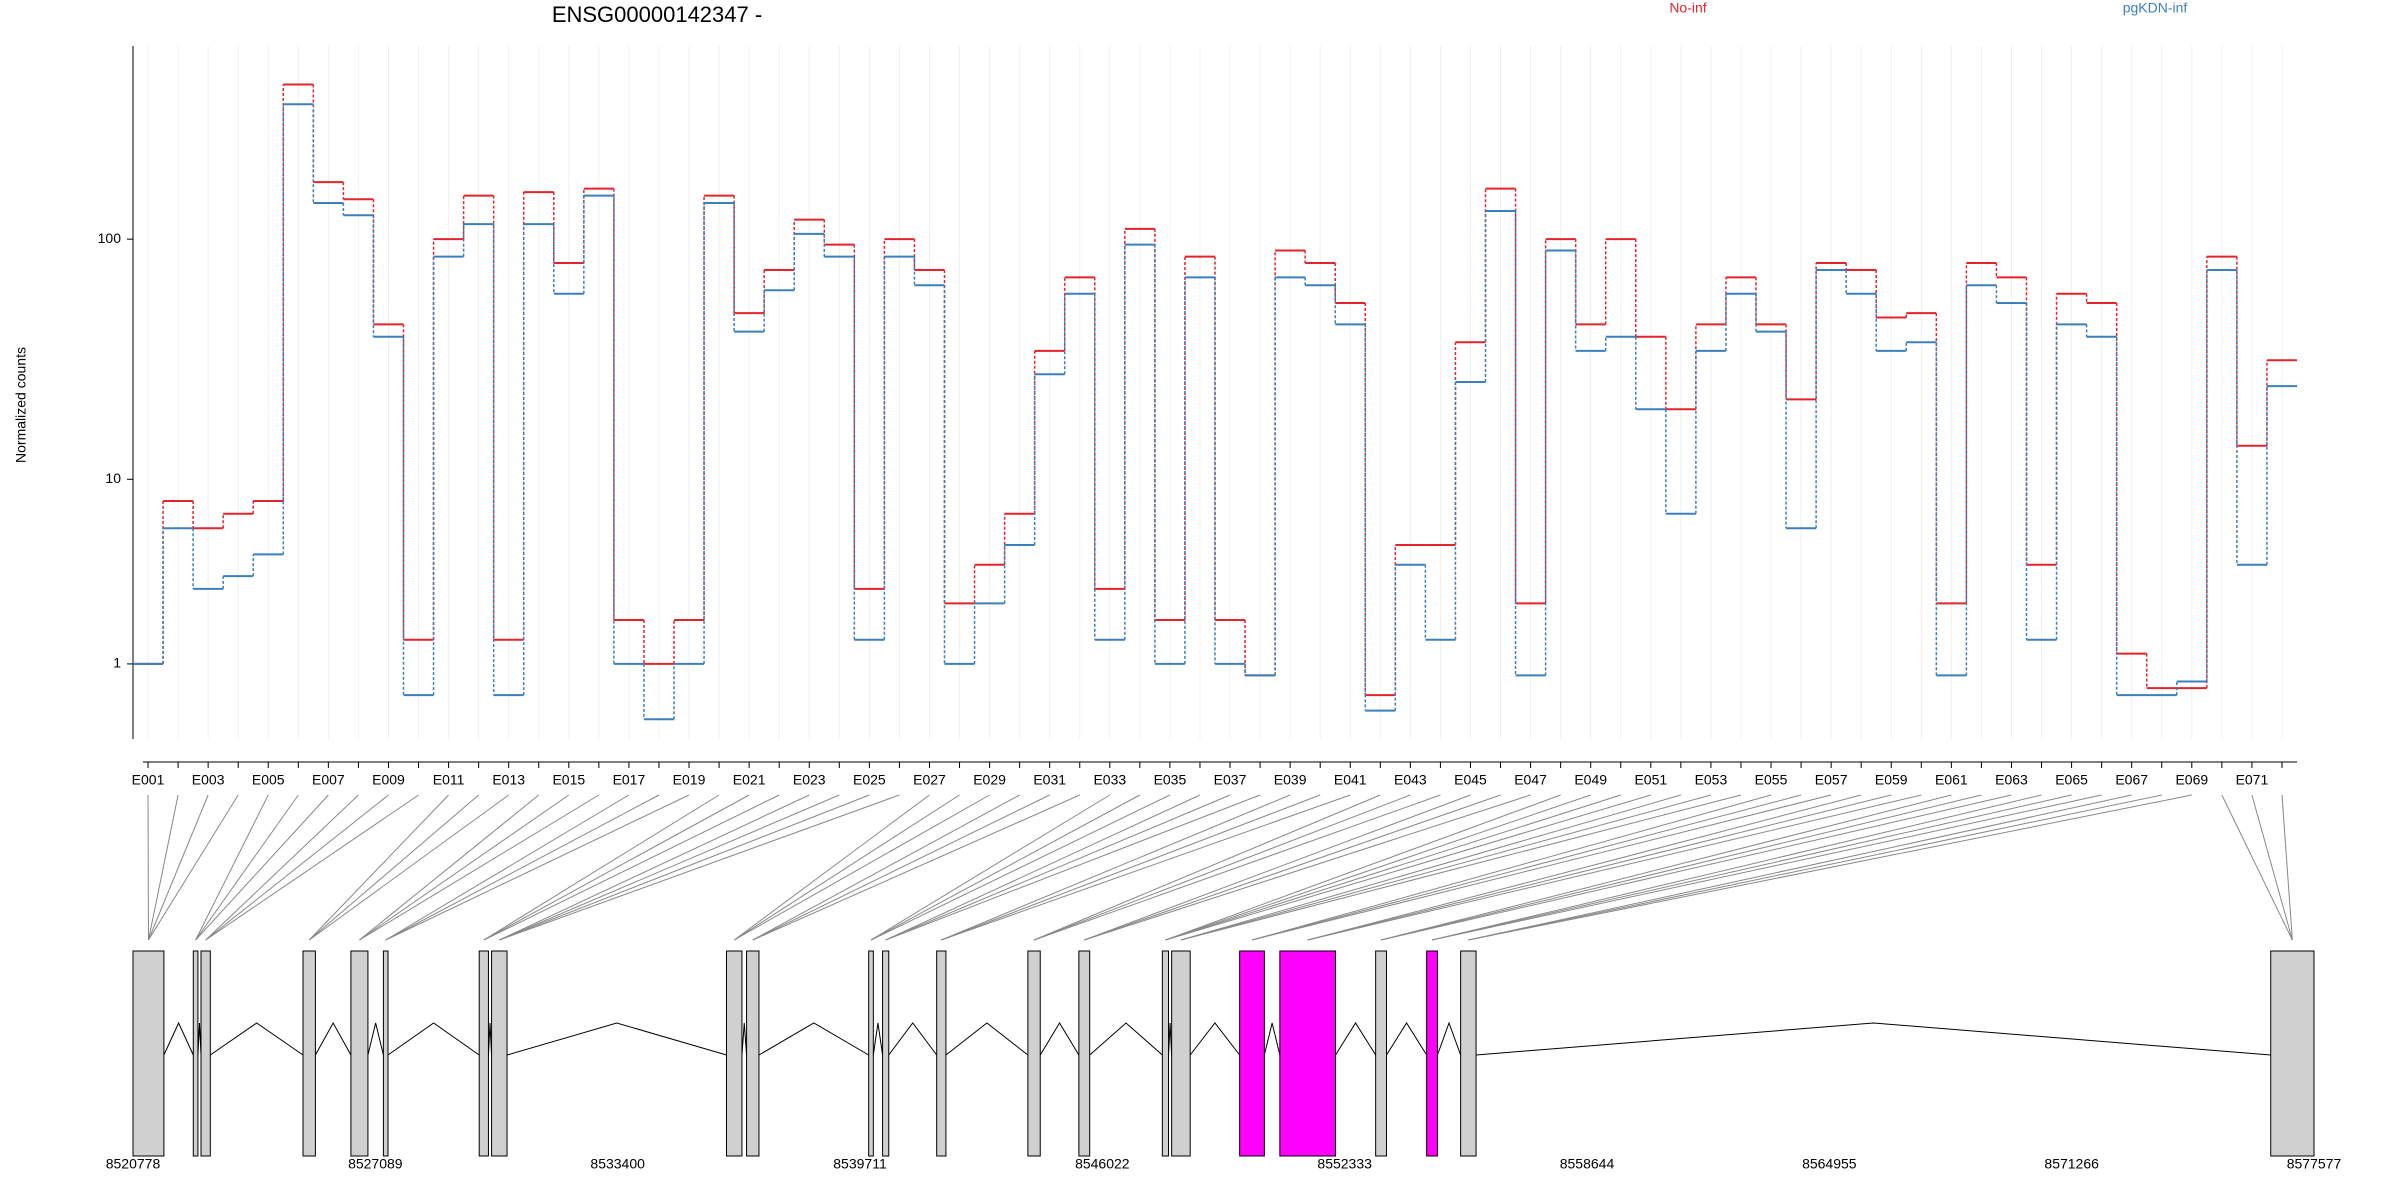  What do you see at coordinates (2131, 780) in the screenshot?
I see `x-tick-label: E067` at bounding box center [2131, 780].